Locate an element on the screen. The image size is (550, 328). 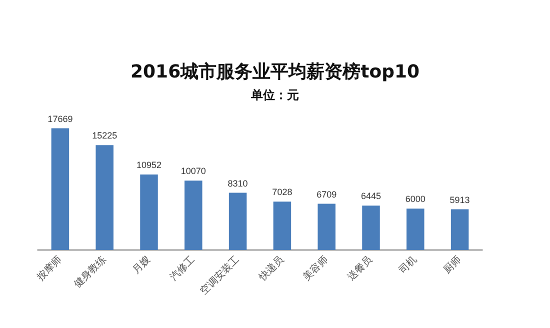
data-label: 10070 is located at coordinates (193, 171).